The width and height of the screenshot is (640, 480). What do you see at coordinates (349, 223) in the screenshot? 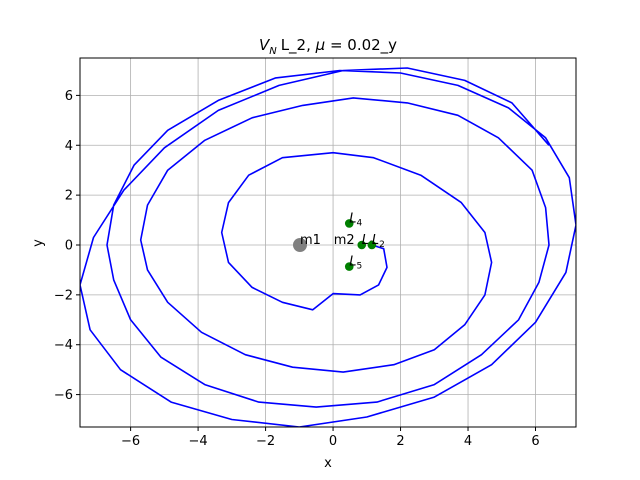
I see `lagrange-marker-L4` at bounding box center [349, 223].